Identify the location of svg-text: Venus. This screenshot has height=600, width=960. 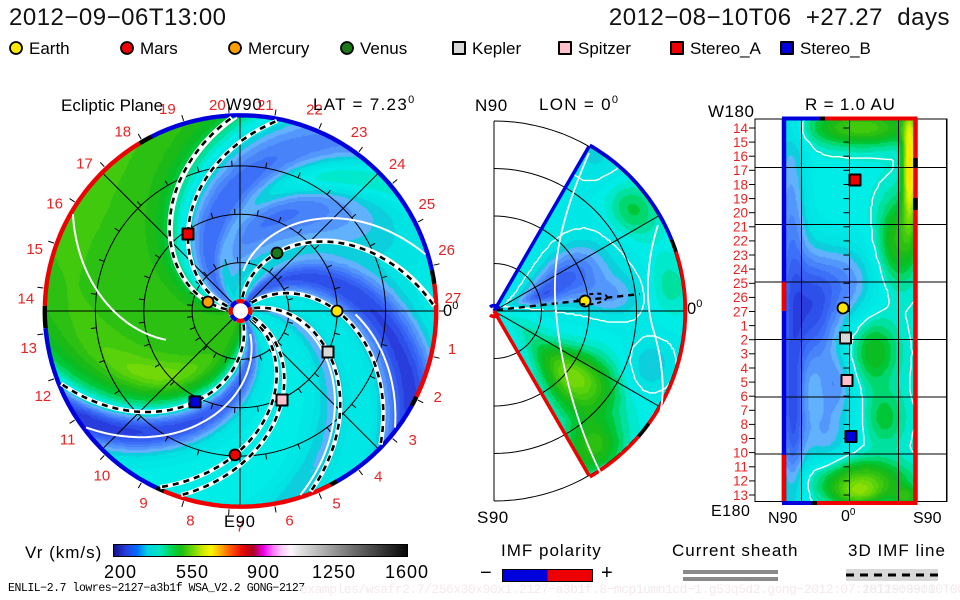
(383, 48).